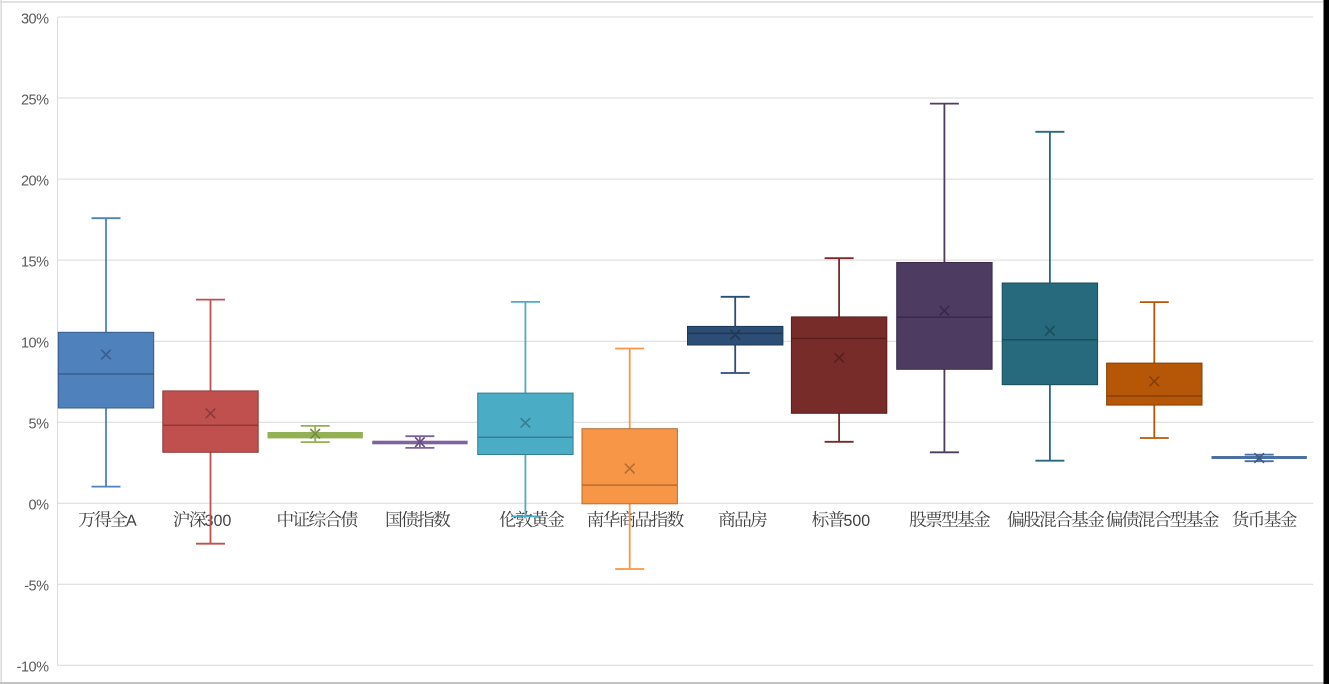 Image resolution: width=1329 pixels, height=684 pixels. I want to click on svg-text: 5%, so click(39, 425).